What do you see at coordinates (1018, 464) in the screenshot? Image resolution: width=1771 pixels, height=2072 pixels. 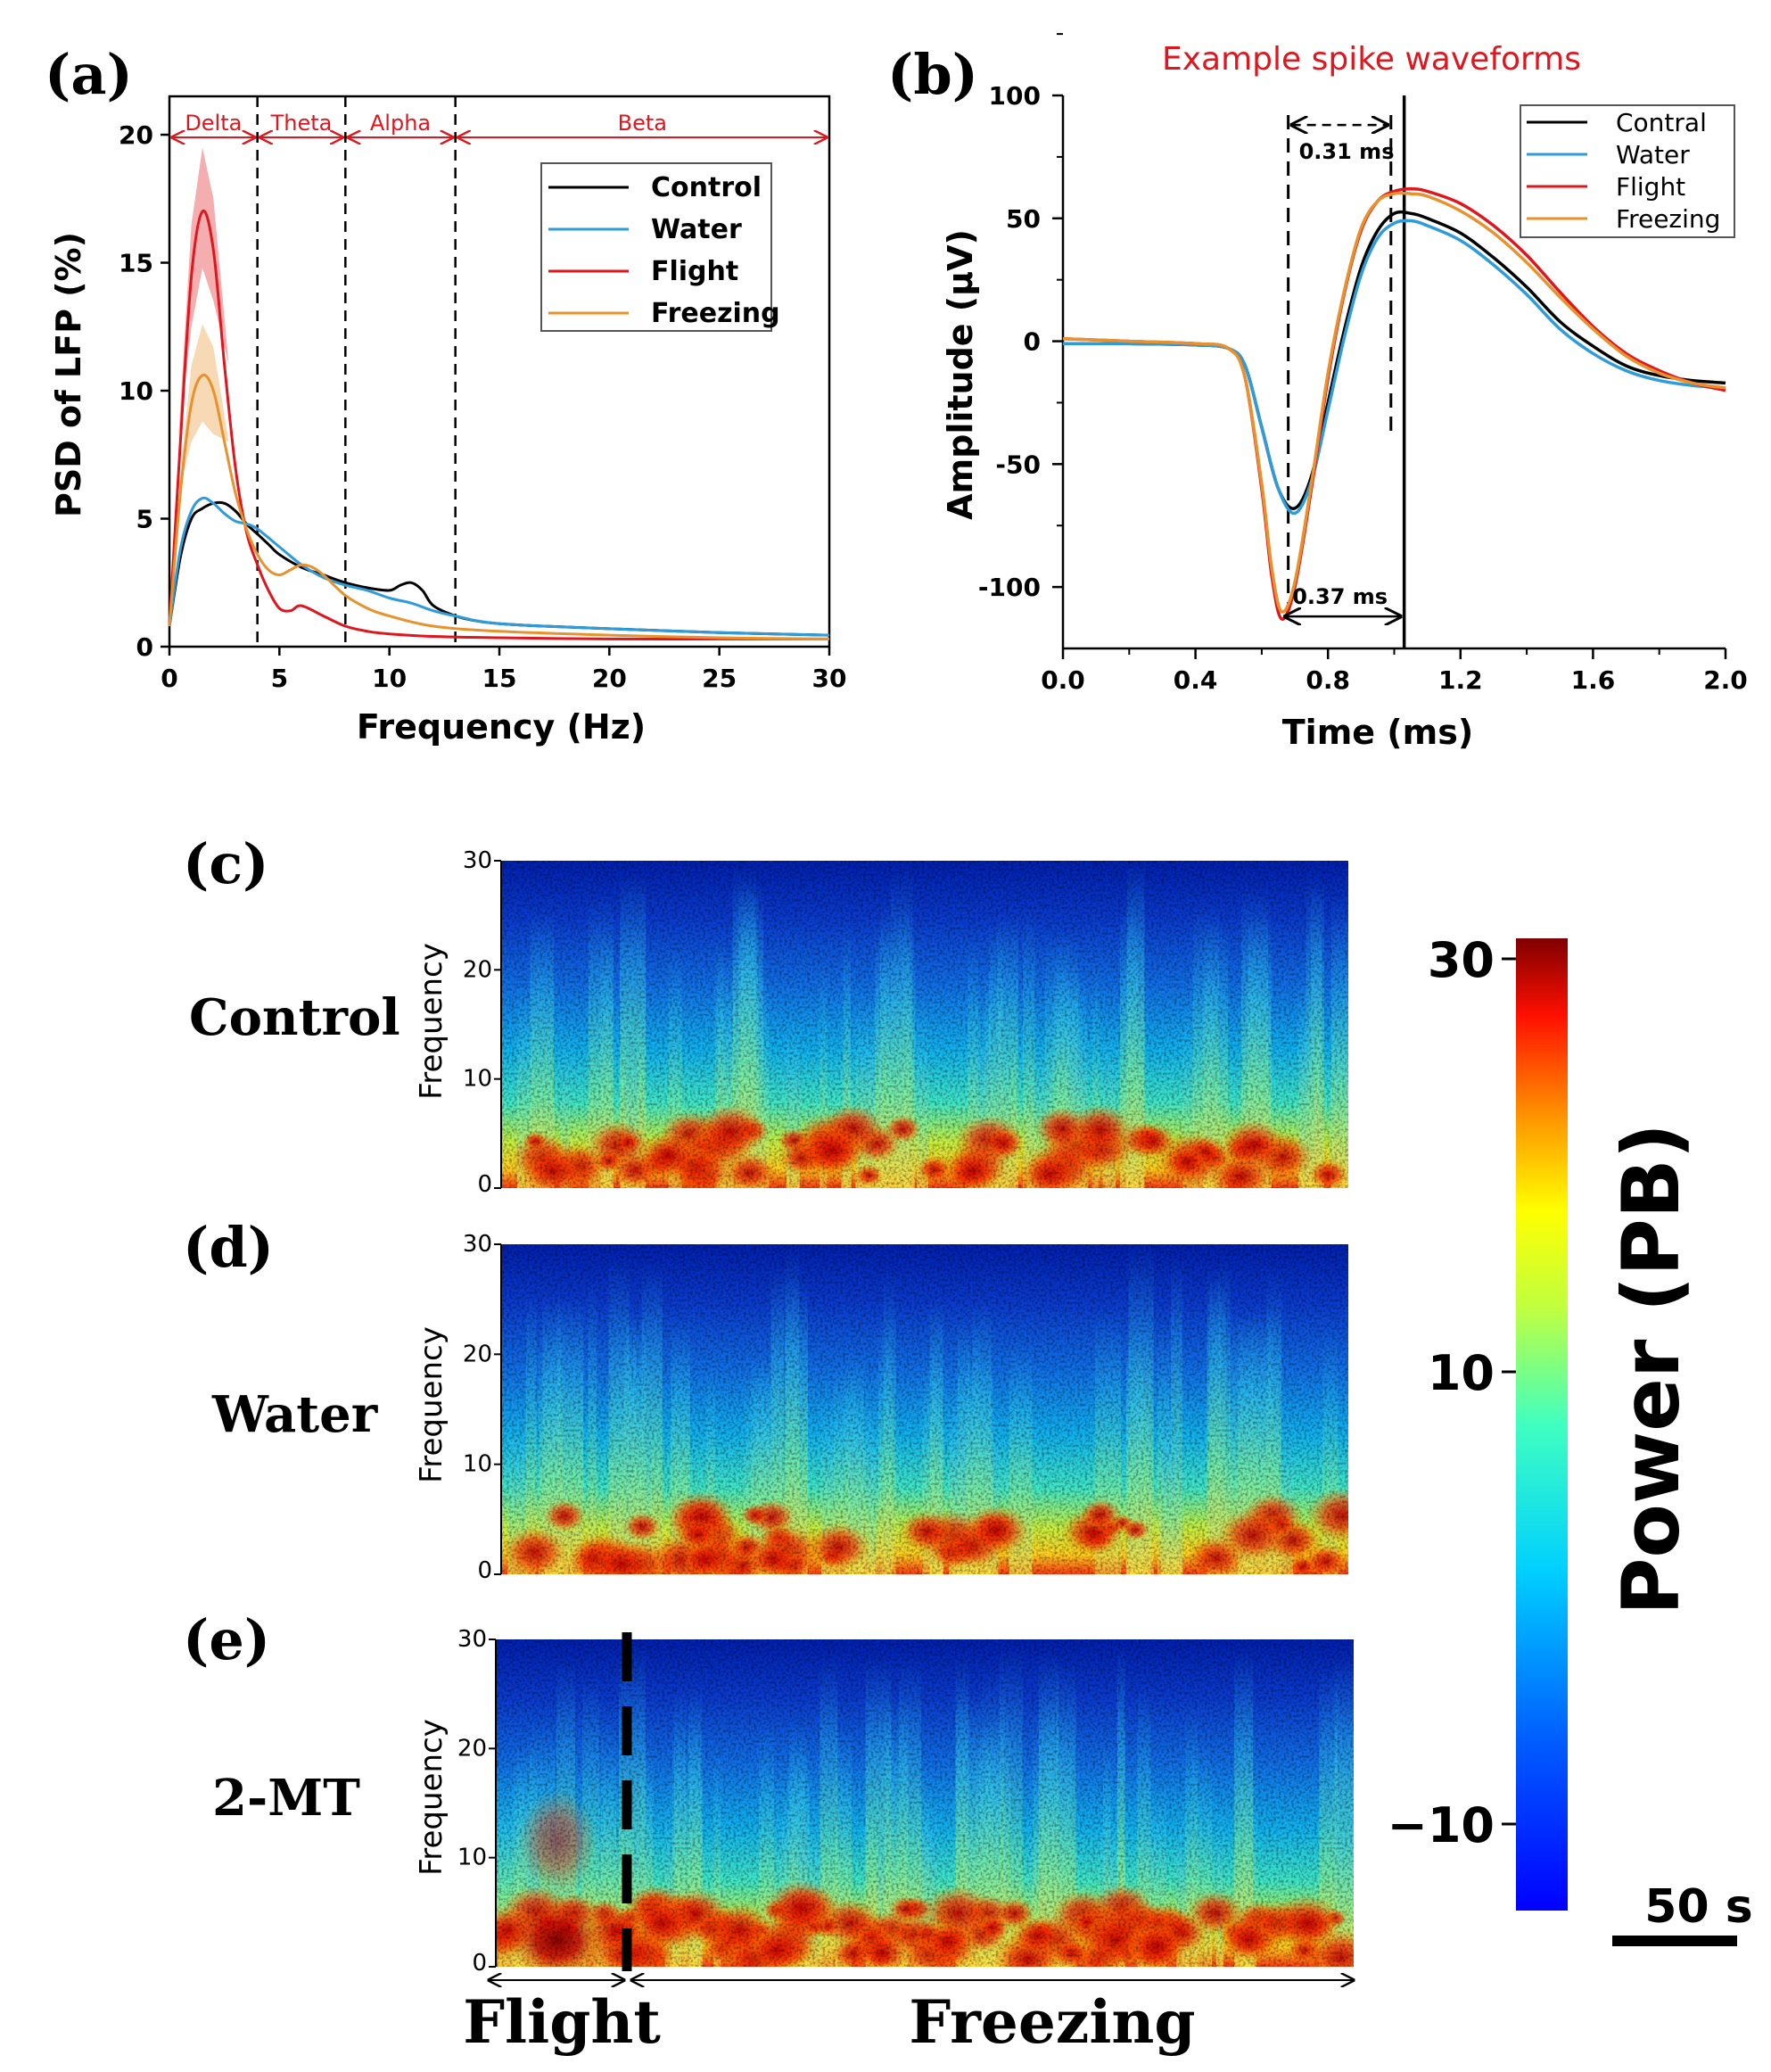 I see `panel-b-ytick-label: -50` at bounding box center [1018, 464].